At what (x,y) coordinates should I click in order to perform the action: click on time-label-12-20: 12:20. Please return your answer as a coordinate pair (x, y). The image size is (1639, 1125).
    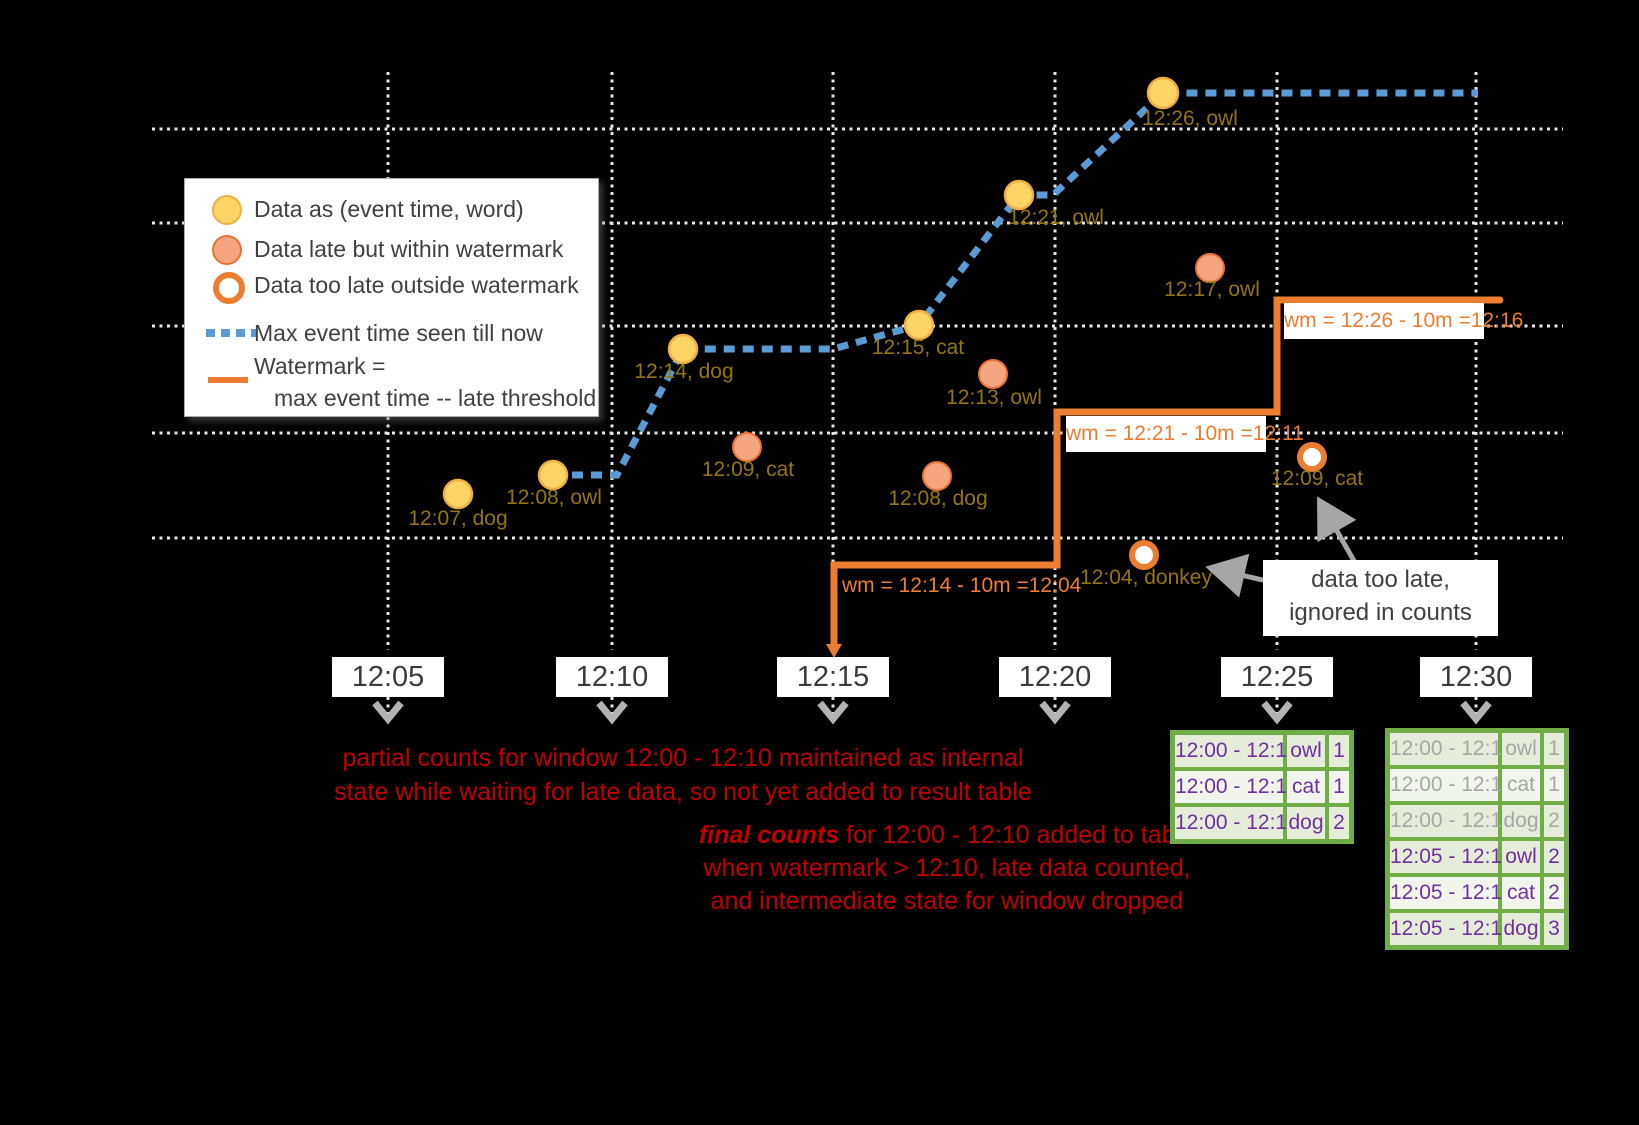
    Looking at the image, I should click on (1055, 677).